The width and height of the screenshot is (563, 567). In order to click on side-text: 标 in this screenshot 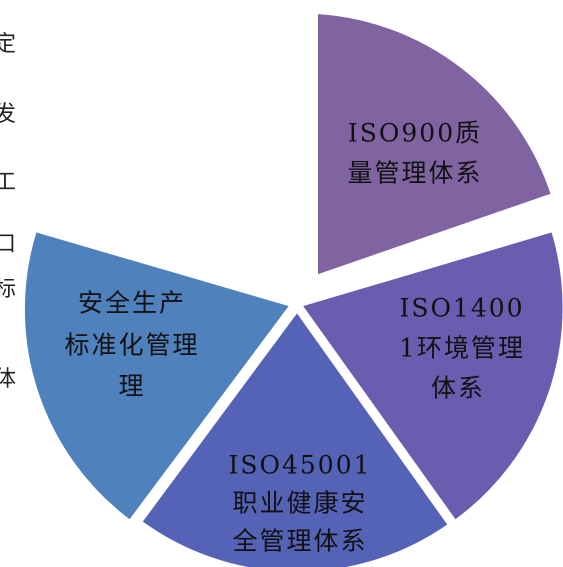, I will do `click(8, 289)`.